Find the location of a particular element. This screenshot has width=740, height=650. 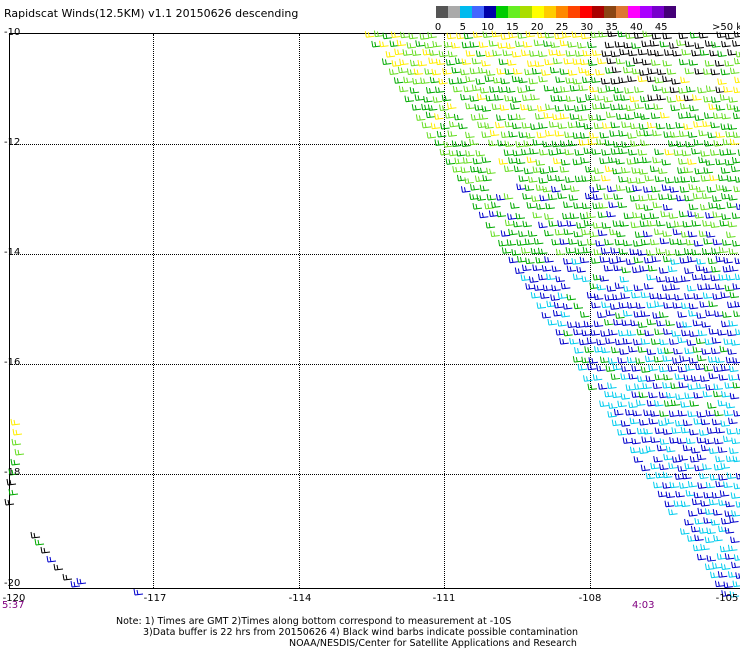

colorbar-swatch is located at coordinates (574, 12).